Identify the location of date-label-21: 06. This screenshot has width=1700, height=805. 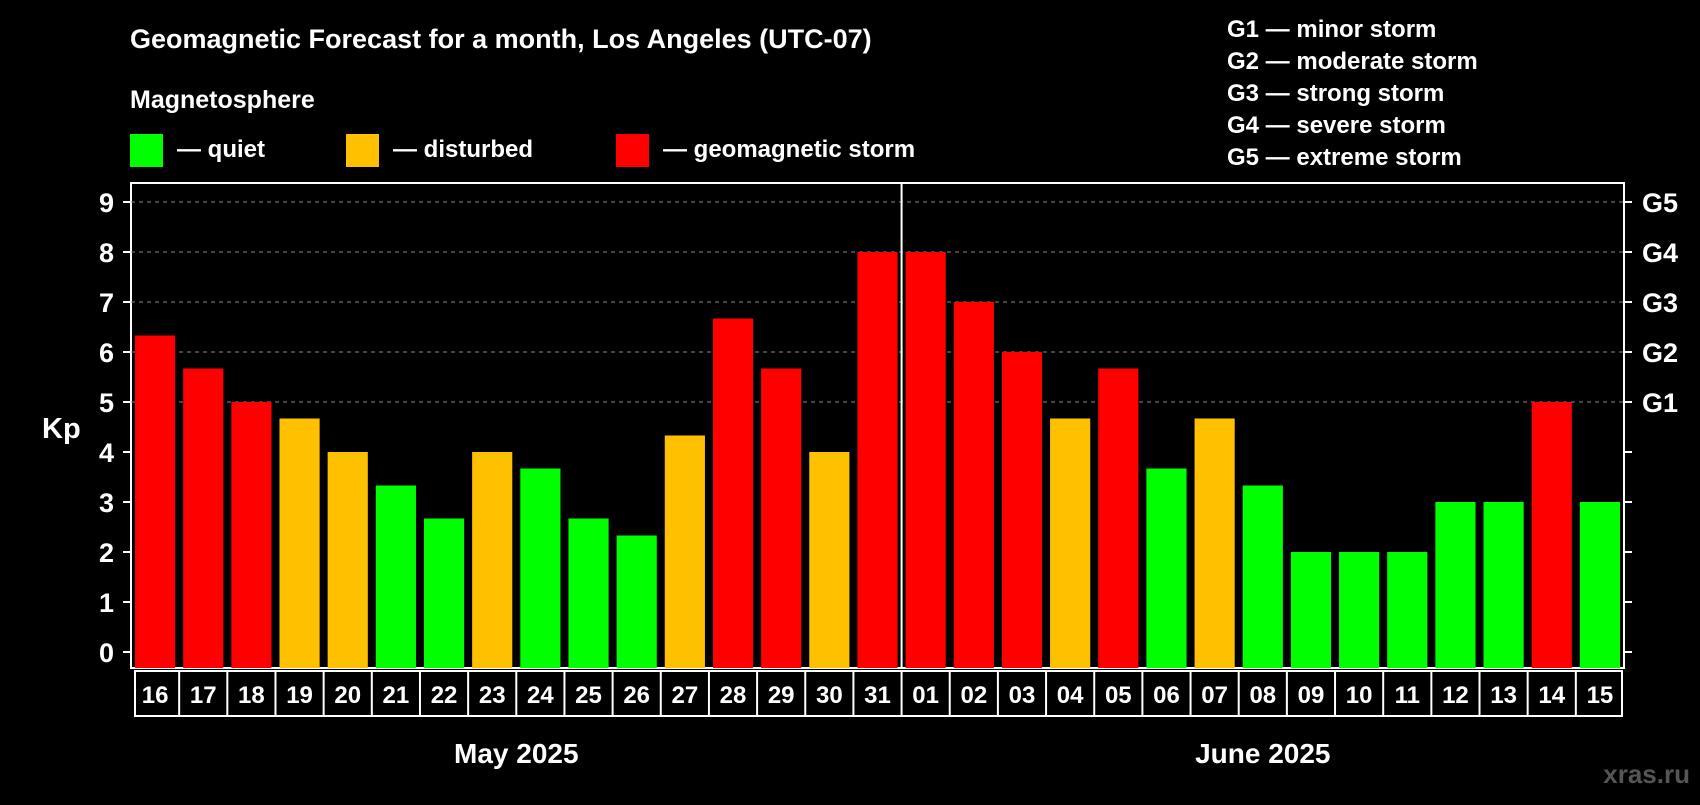
(1166, 695).